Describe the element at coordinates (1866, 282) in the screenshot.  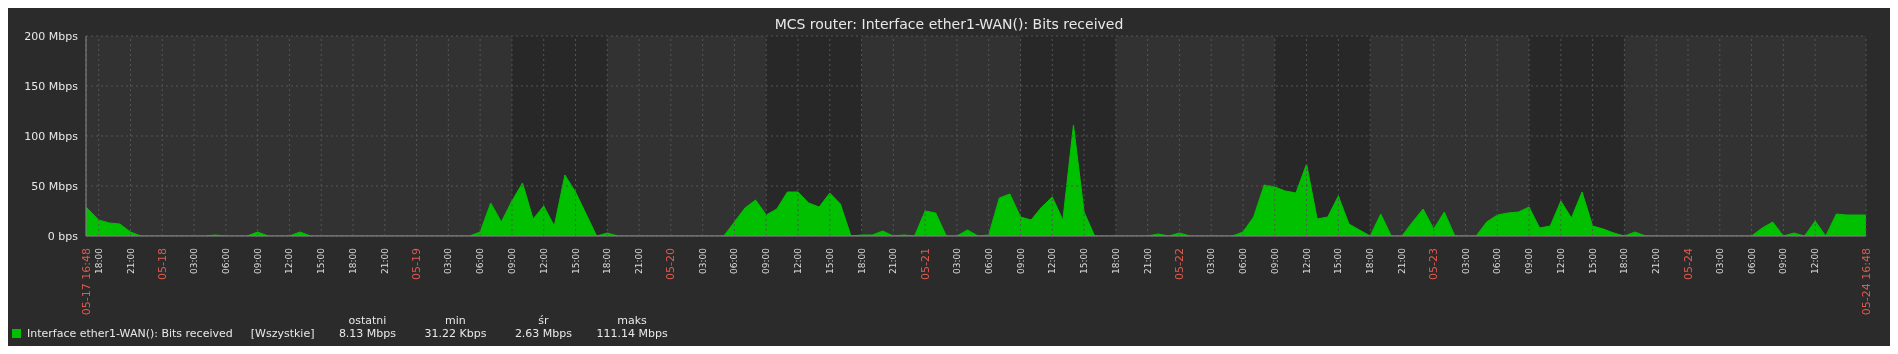
I see `x-tick-label: 05-24 16:48` at that location.